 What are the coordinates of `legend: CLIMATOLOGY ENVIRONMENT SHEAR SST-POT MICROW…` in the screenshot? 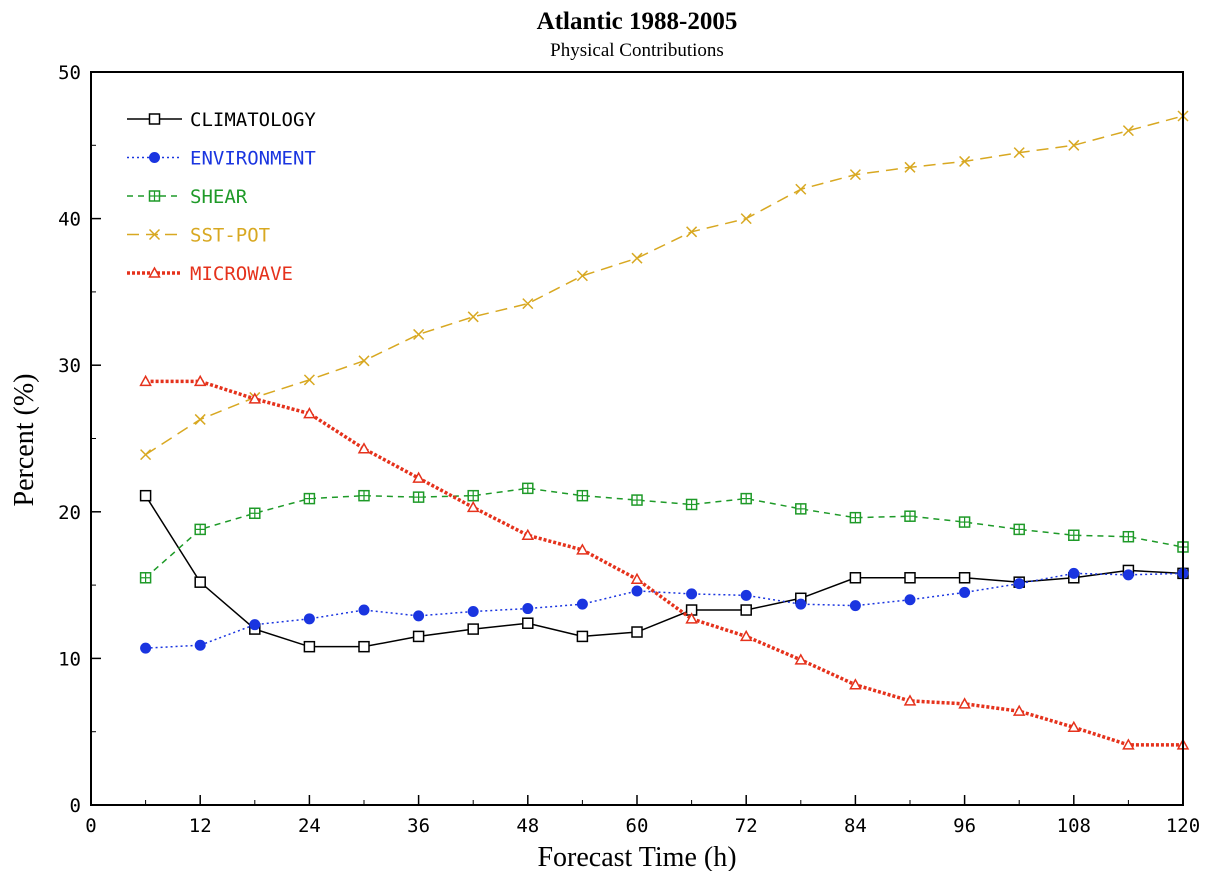 It's located at (221, 197).